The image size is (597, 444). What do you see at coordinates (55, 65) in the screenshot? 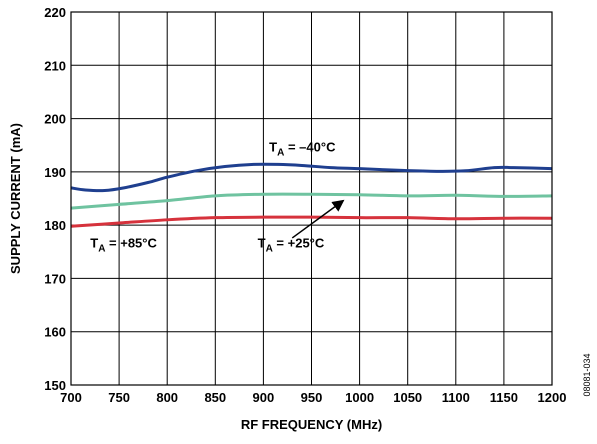
I see `y-tick-label: 210` at bounding box center [55, 65].